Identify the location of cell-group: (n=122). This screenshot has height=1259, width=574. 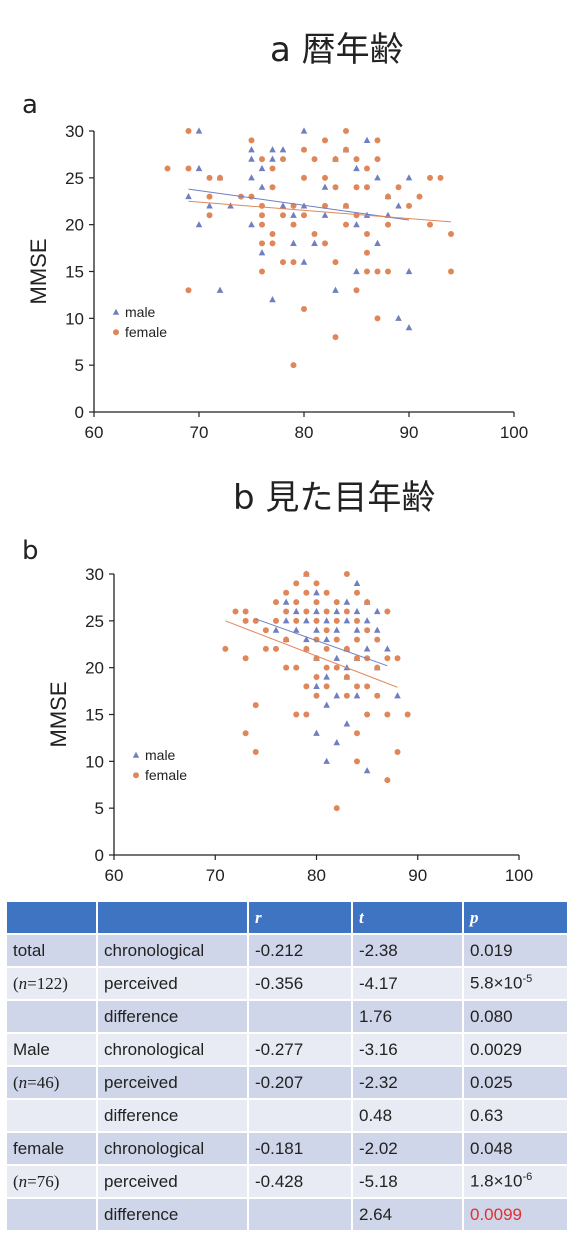
(51, 983).